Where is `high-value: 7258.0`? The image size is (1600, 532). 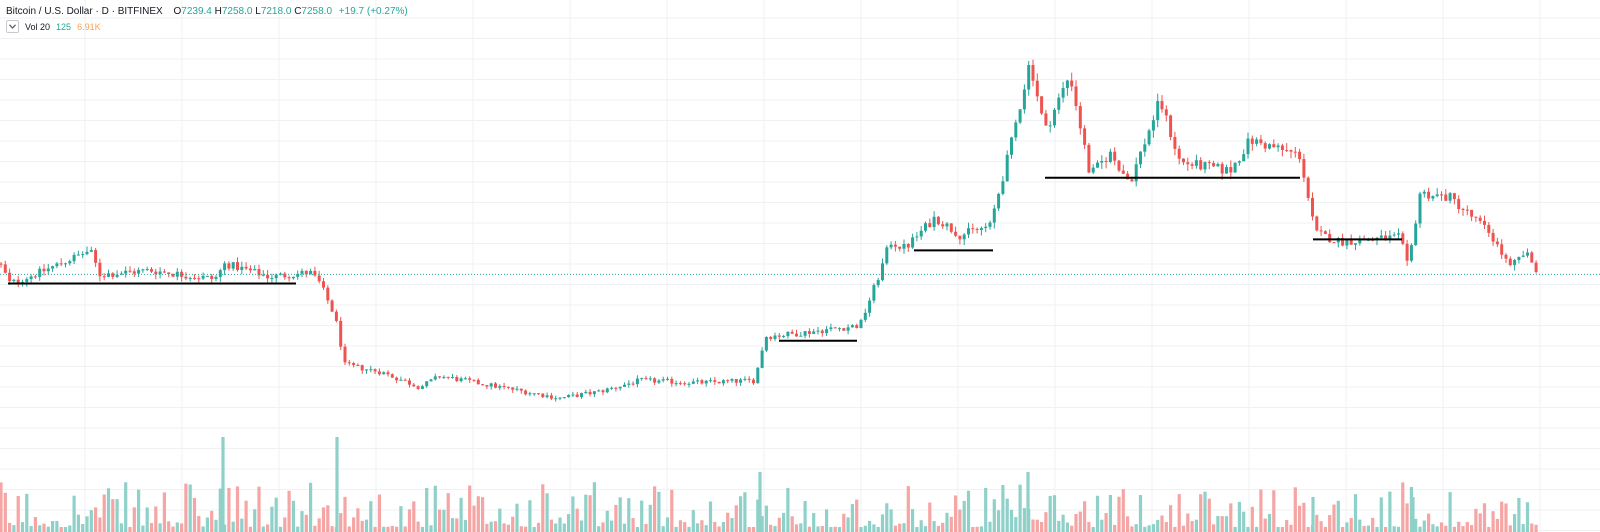
high-value: 7258.0 is located at coordinates (237, 11).